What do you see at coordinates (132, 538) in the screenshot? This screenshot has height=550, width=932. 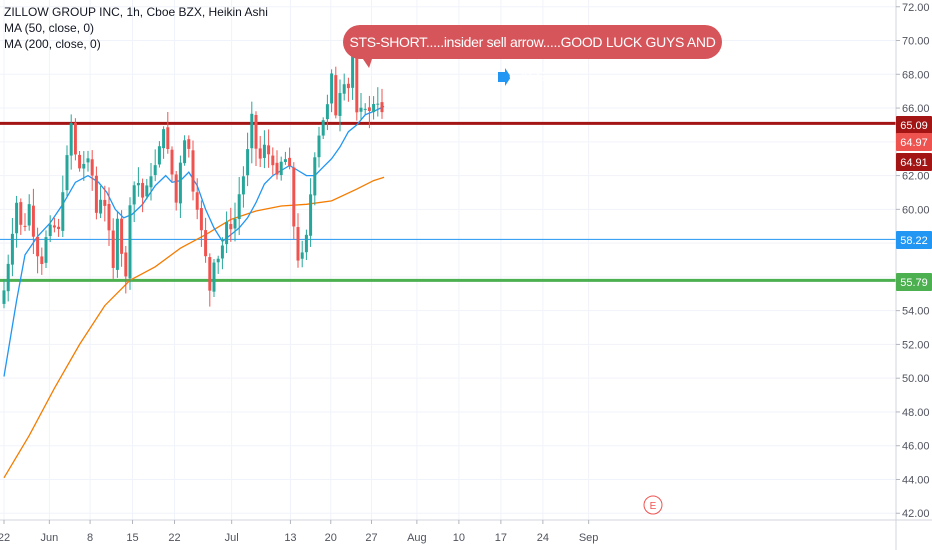 I see `time-tick-label: 15` at bounding box center [132, 538].